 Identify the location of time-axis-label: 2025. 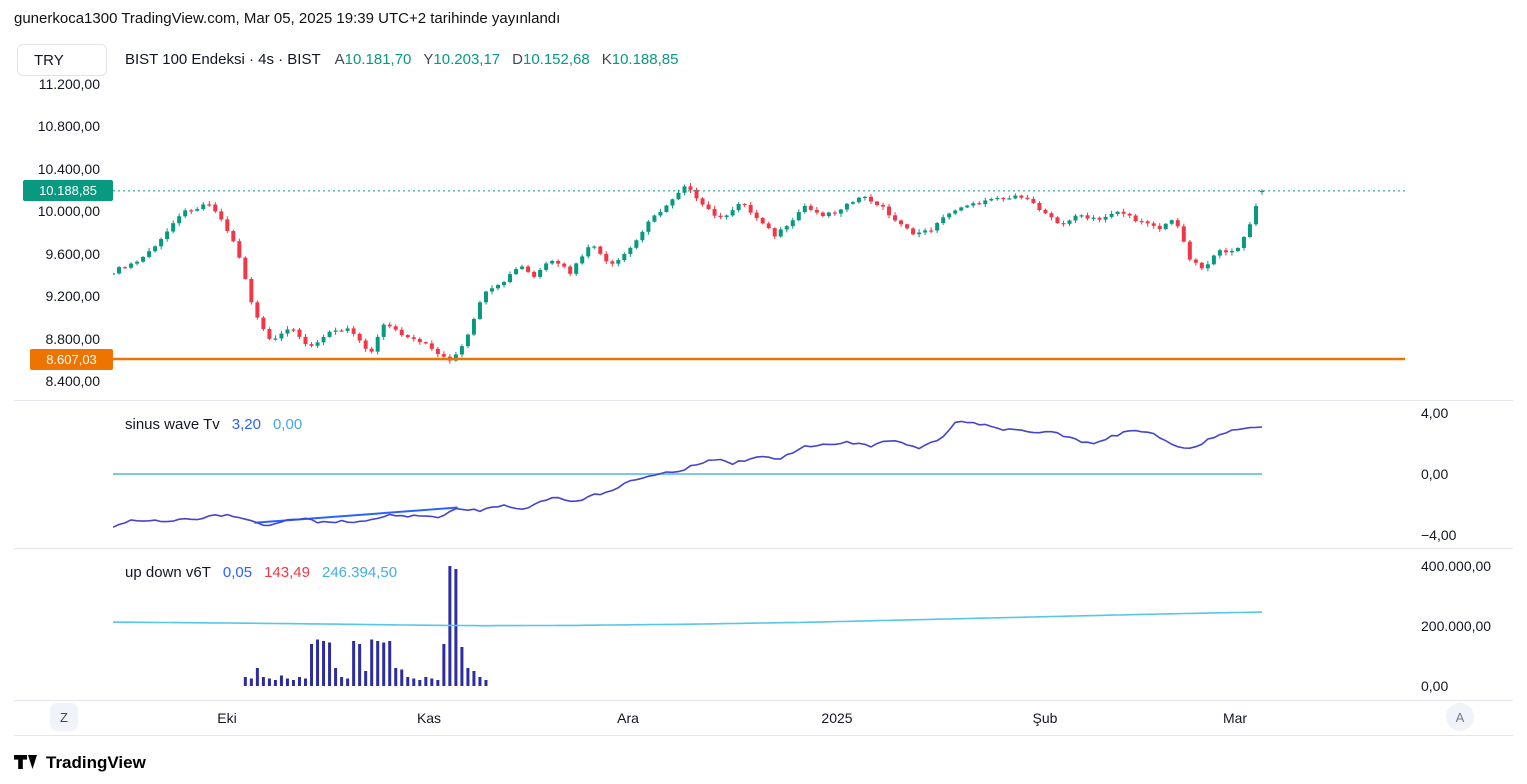
(837, 718).